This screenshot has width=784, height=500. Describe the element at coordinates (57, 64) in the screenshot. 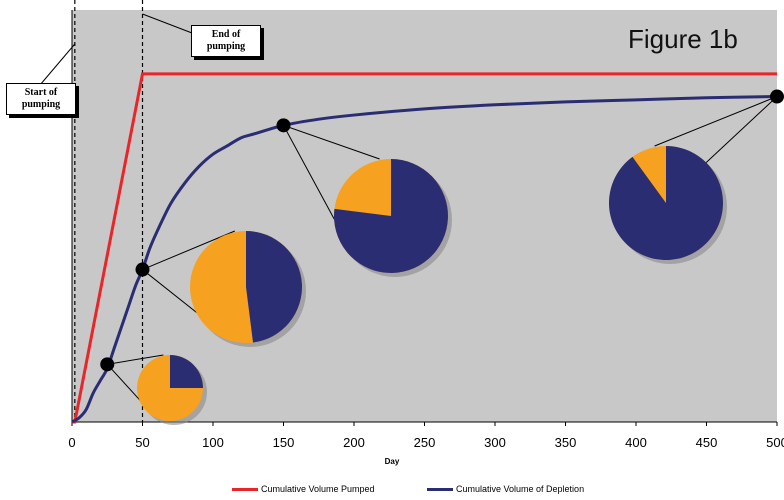

I see `callout-leader-start` at that location.